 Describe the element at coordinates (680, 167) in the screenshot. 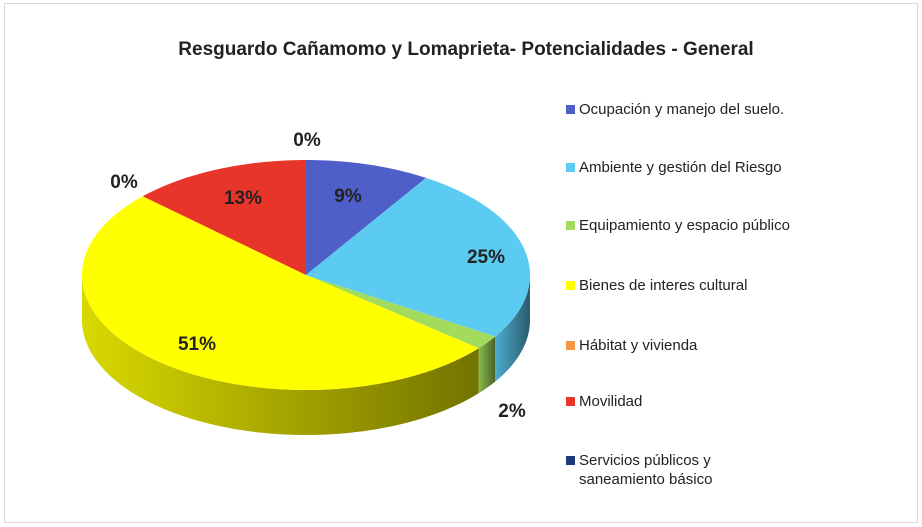

I see `legend-label: Ambiente y gestión del Riesgo` at that location.